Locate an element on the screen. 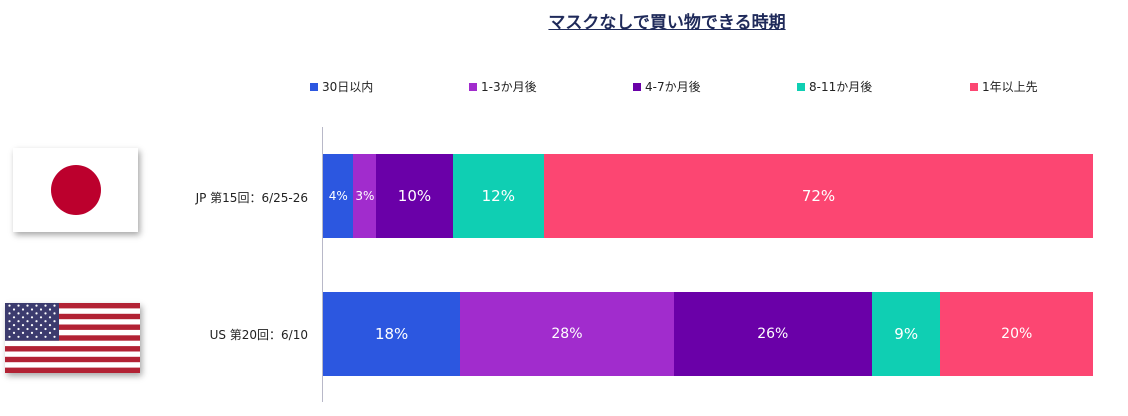  bar-jp: 4% 3% 10% 12% 72% is located at coordinates (708, 196).